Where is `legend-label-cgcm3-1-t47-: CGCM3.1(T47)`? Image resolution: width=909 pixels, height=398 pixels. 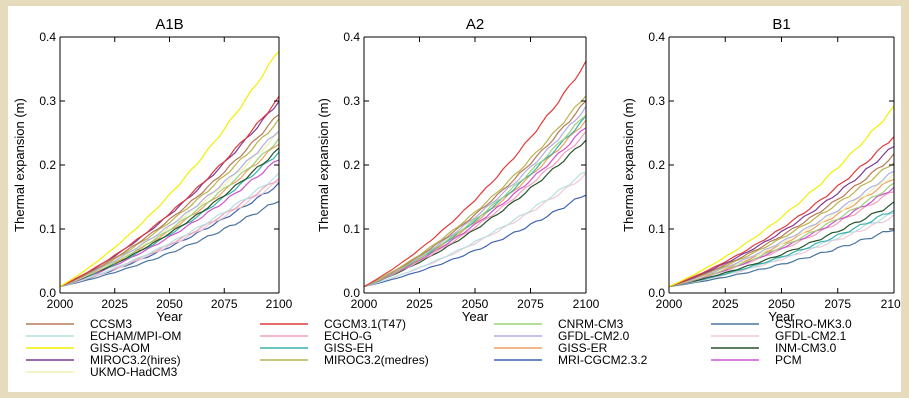 legend-label-cgcm3-1-t47-: CGCM3.1(T47) is located at coordinates (365, 324).